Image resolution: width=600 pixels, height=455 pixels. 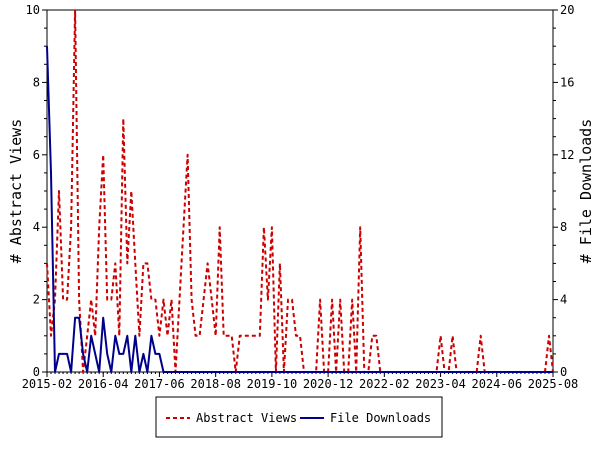 I want to click on legend-label: Abstract Views, so click(x=246, y=418).